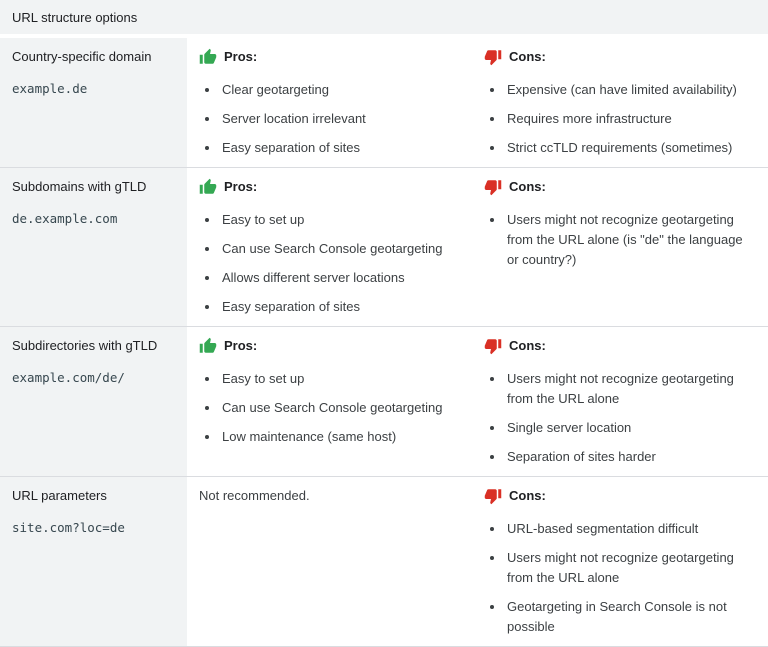 This screenshot has height=647, width=768. I want to click on option-cell: Subdirectories with gTLD example.com/de/, so click(93, 401).